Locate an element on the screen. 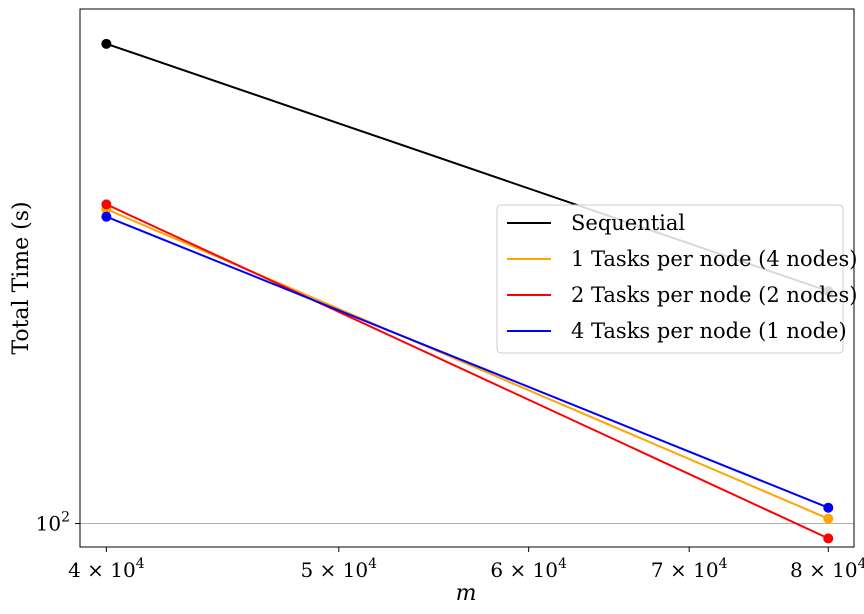 This screenshot has width=864, height=614. legend-label: Sequential is located at coordinates (628, 223).